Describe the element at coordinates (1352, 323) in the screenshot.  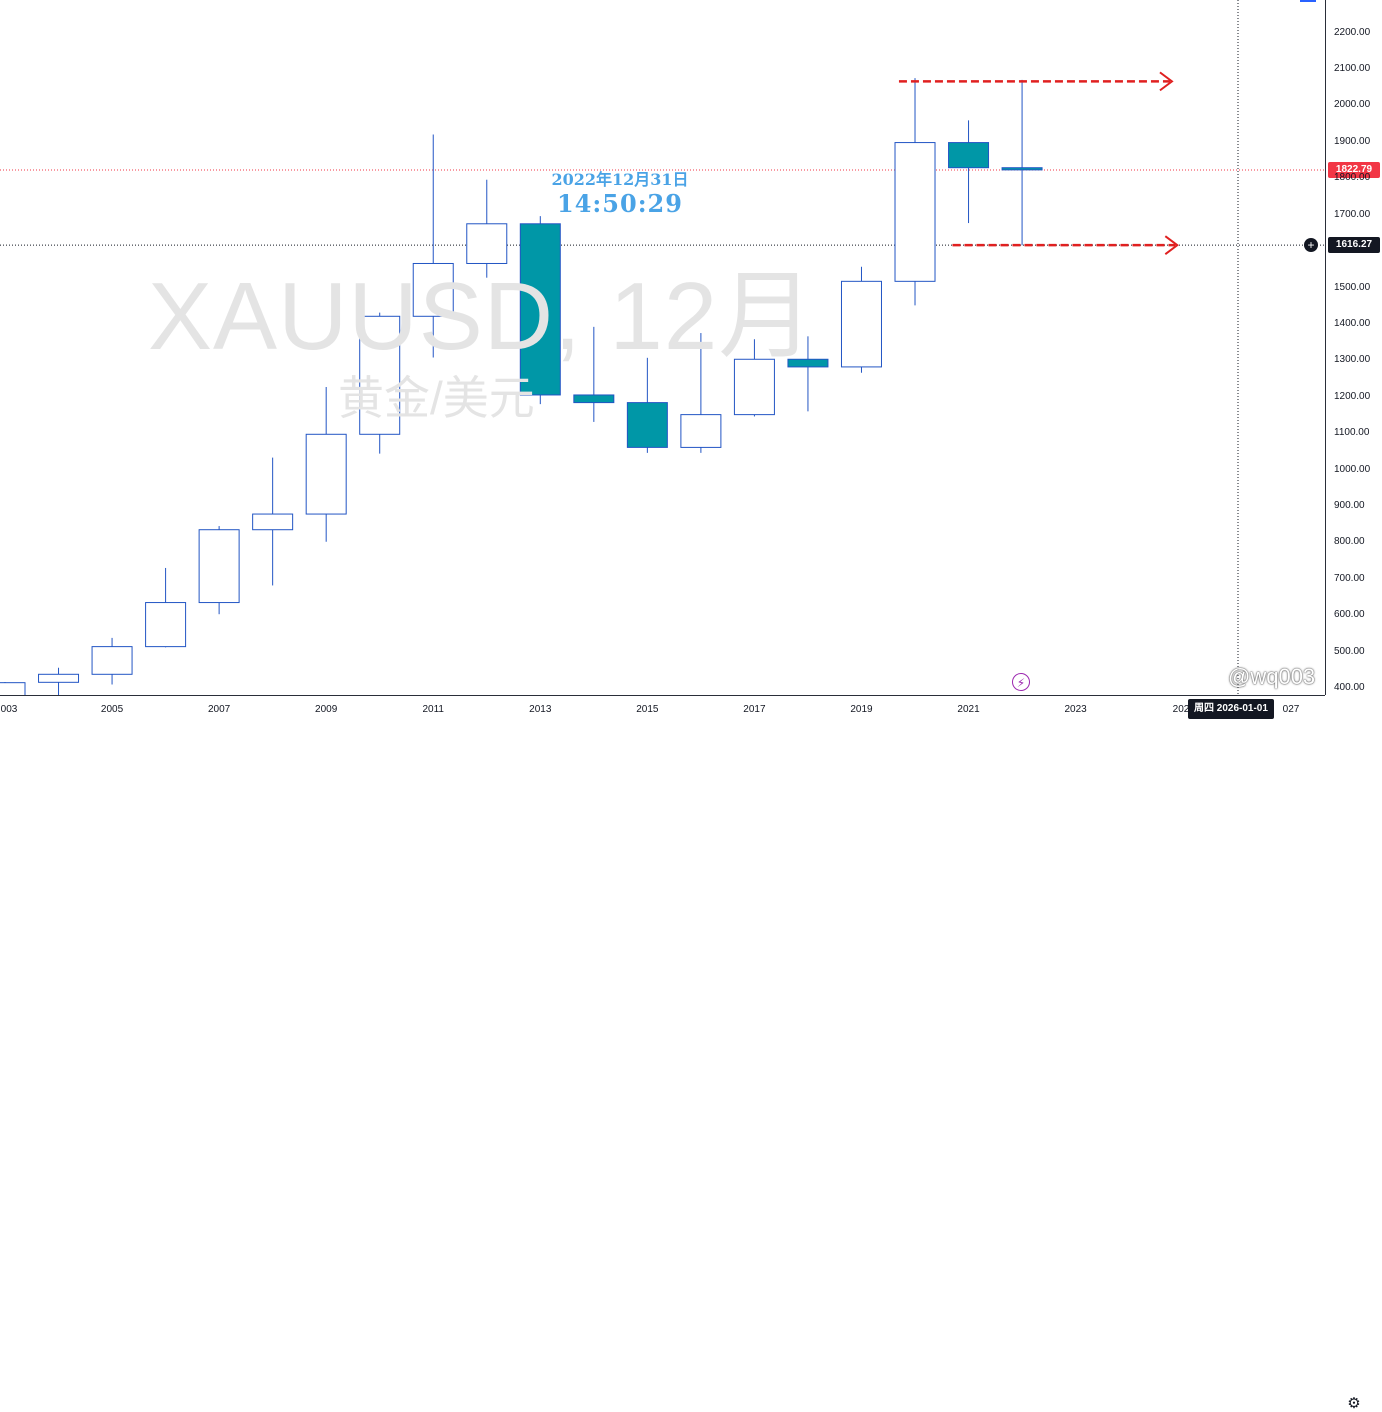
I see `price-tick-label: 1400.00` at that location.